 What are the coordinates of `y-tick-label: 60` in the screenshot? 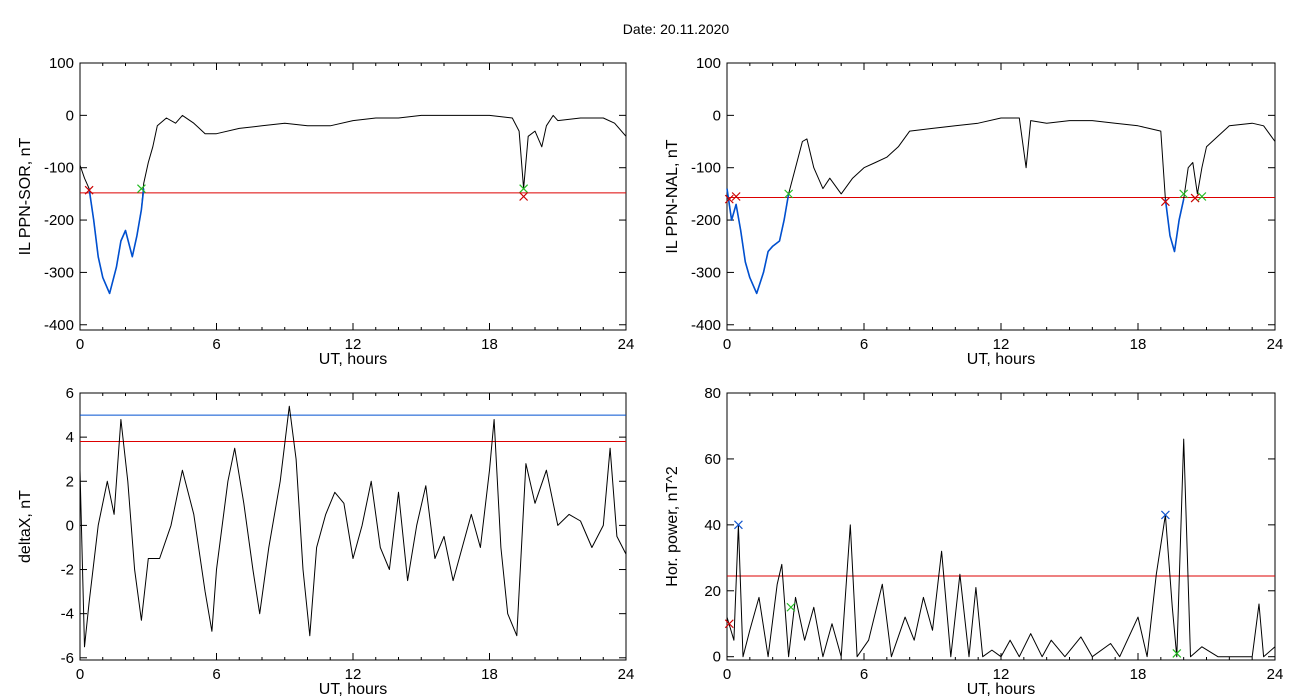 It's located at (712, 459).